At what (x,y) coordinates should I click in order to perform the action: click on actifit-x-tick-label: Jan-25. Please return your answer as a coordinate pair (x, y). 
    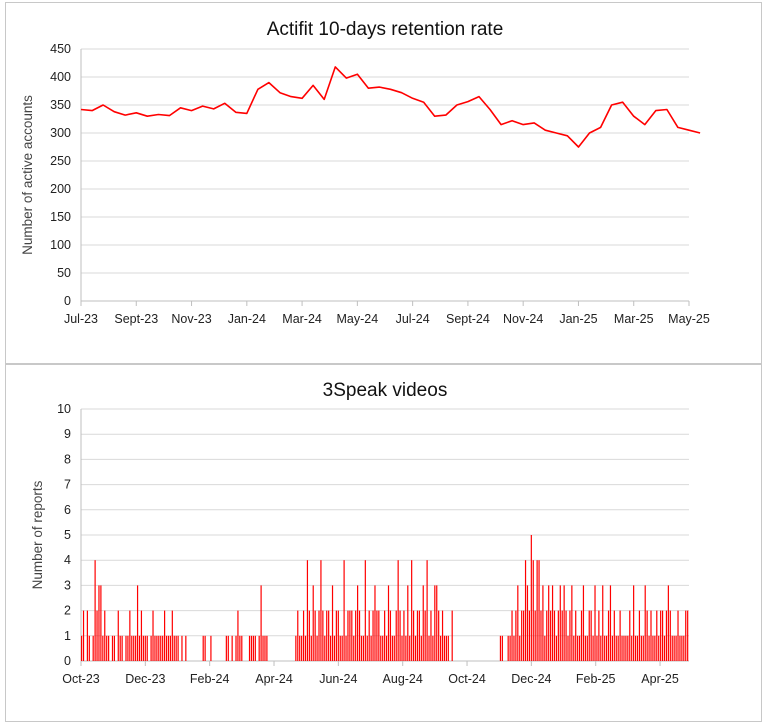
    Looking at the image, I should click on (578, 319).